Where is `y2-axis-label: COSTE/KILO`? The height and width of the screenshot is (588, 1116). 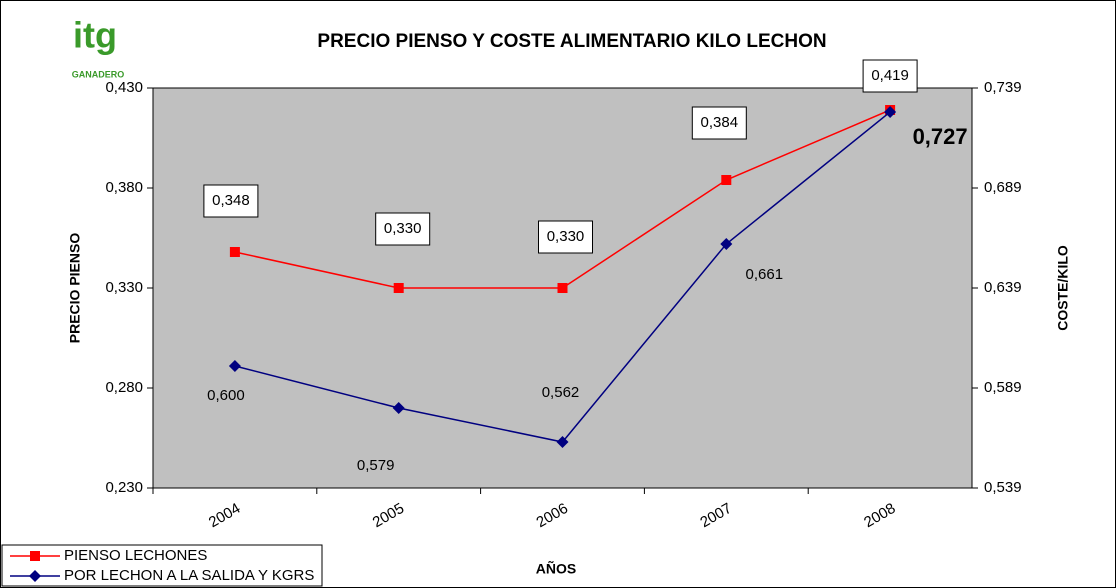
y2-axis-label: COSTE/KILO is located at coordinates (1063, 288).